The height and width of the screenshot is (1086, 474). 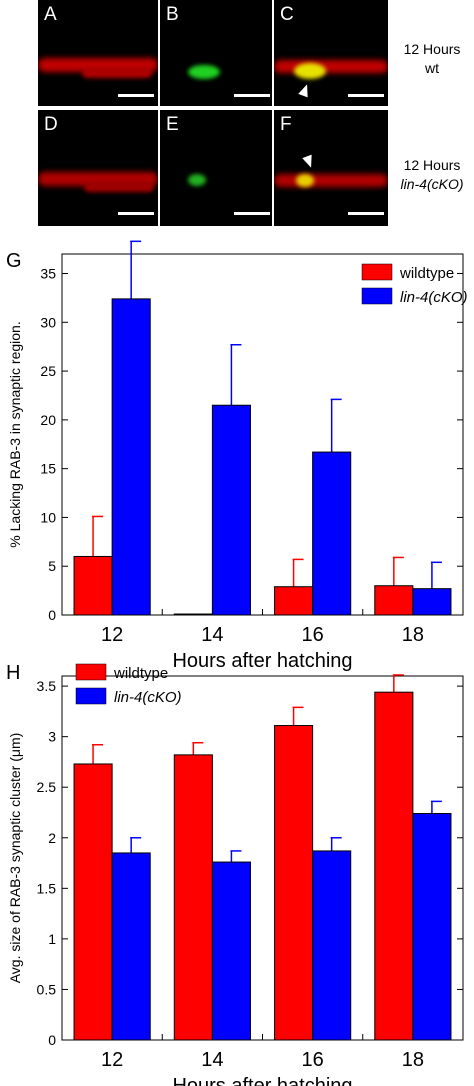 I want to click on row-label-line2: wt, so click(x=432, y=68).